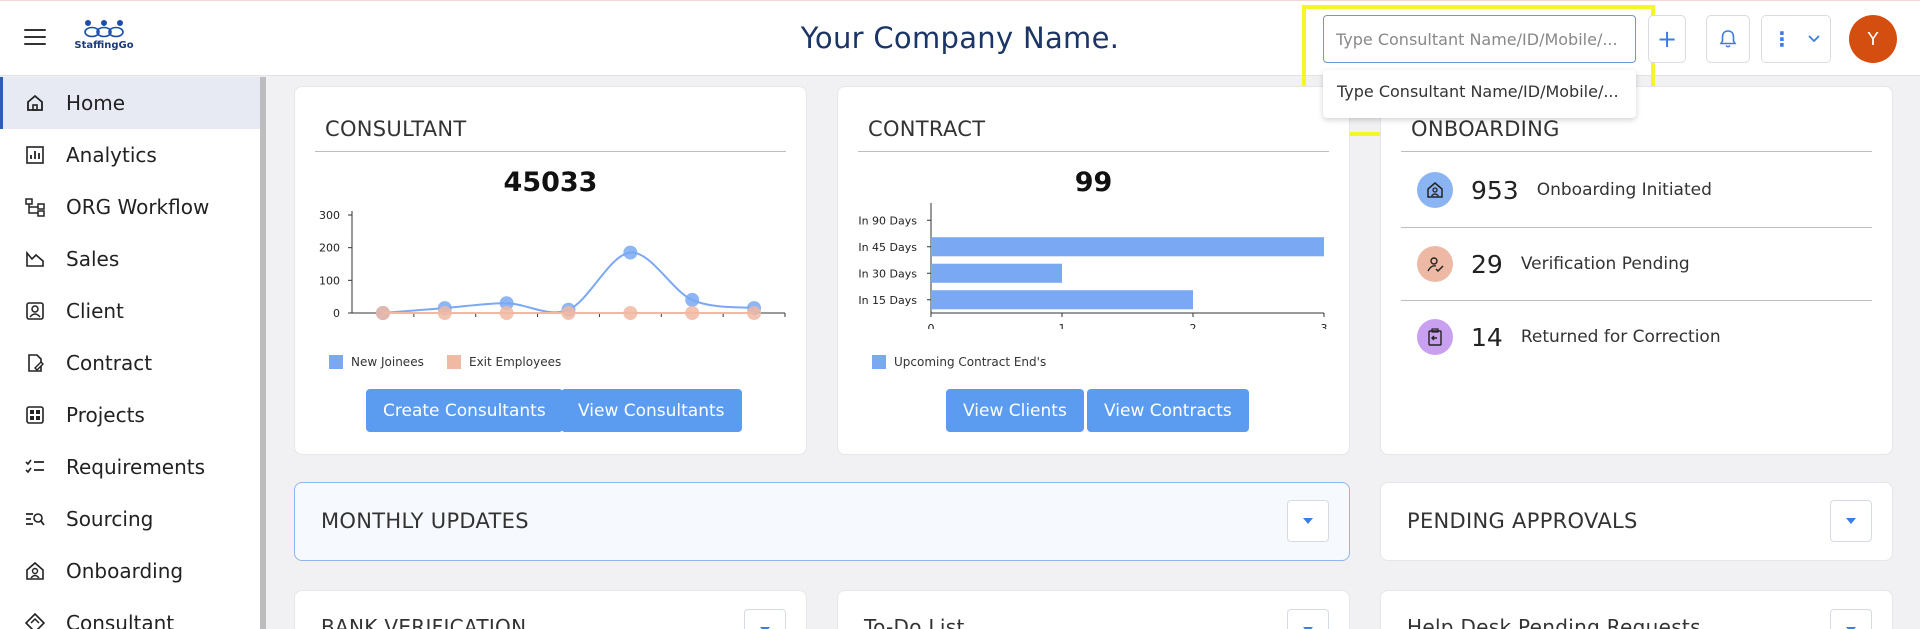  Describe the element at coordinates (1636, 190) in the screenshot. I see `onboarding-row-initiated: 953 Onboarding Initiated` at that location.